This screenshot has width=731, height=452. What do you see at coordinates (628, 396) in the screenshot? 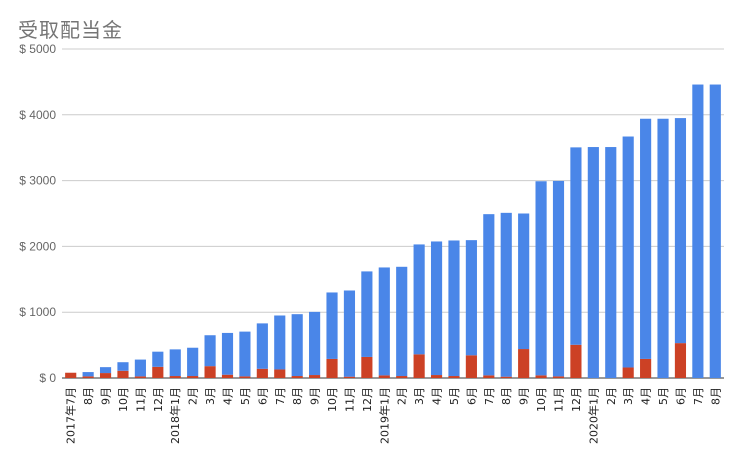
I see `x-tick-label: 3月` at bounding box center [628, 396].